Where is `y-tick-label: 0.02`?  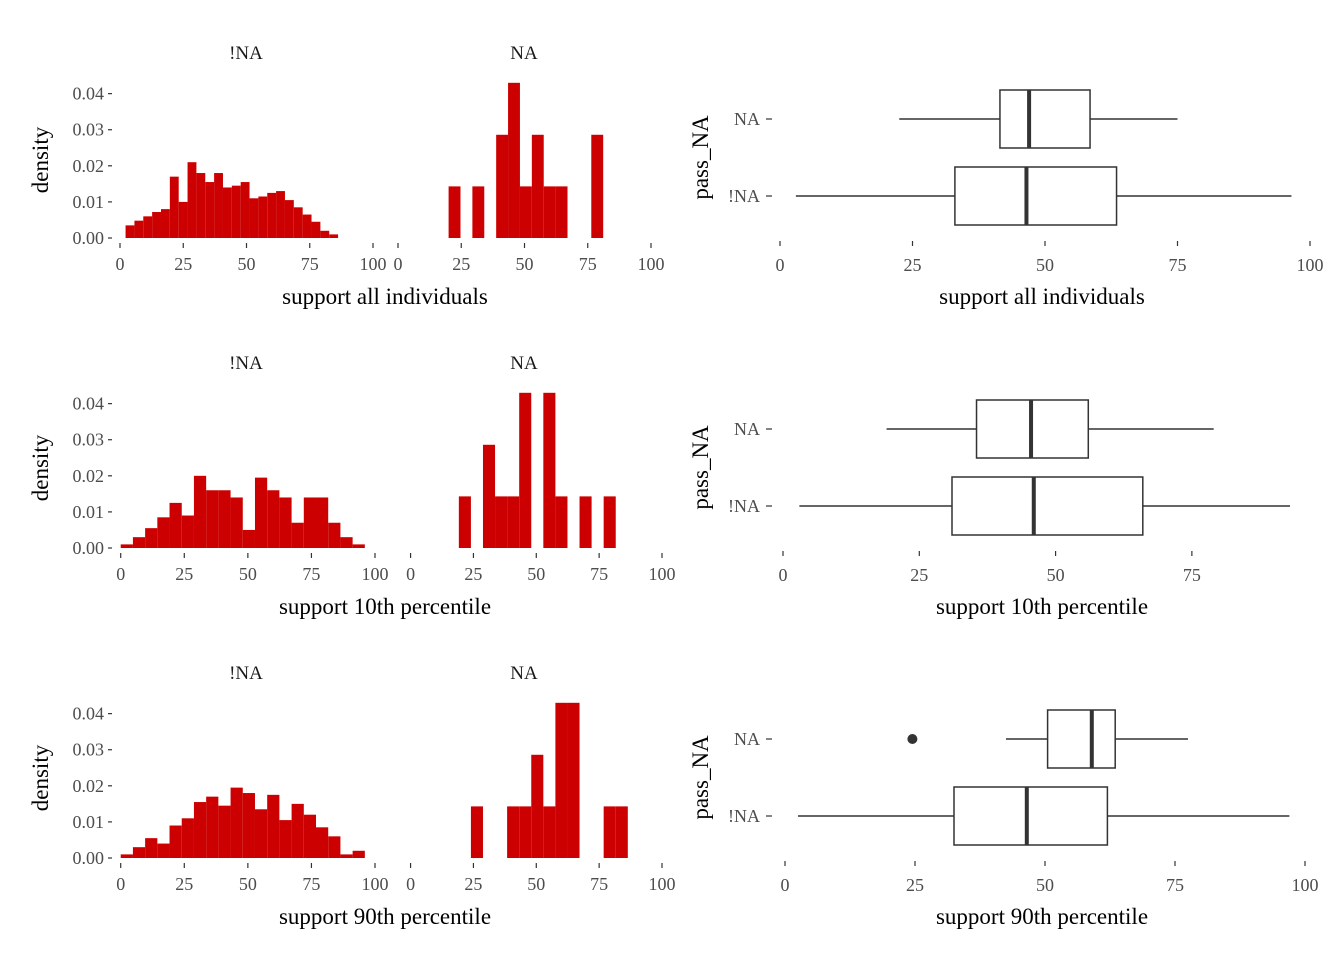 y-tick-label: 0.02 is located at coordinates (89, 476).